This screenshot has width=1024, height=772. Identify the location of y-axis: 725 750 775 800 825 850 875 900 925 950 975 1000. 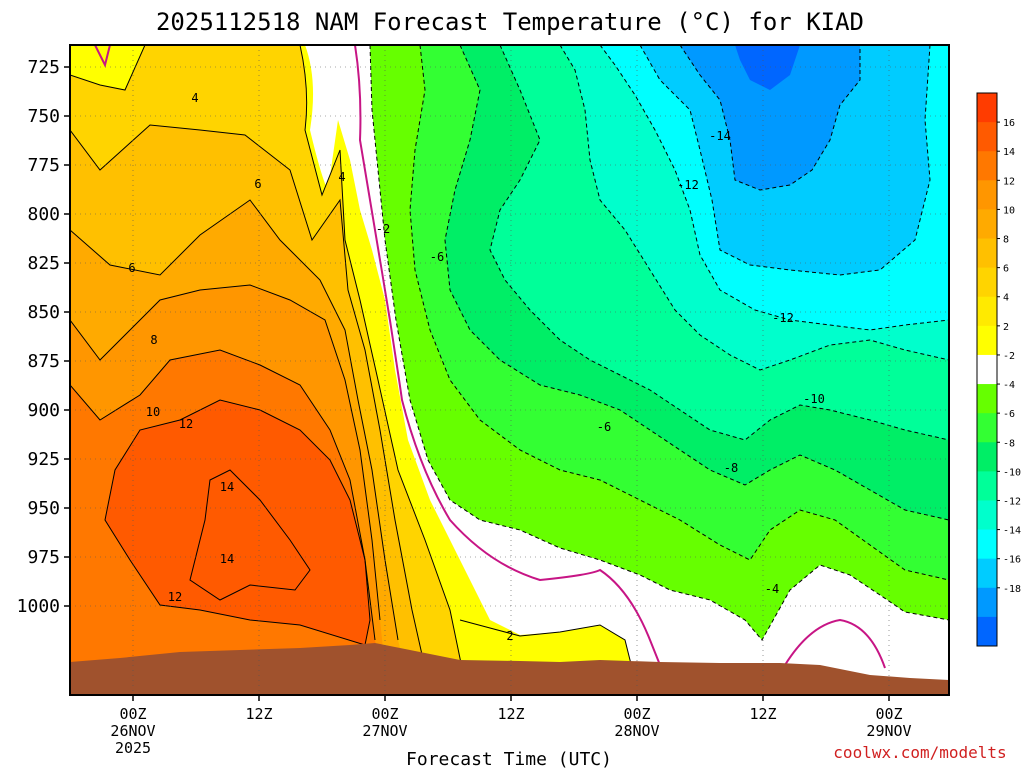
(43, 337).